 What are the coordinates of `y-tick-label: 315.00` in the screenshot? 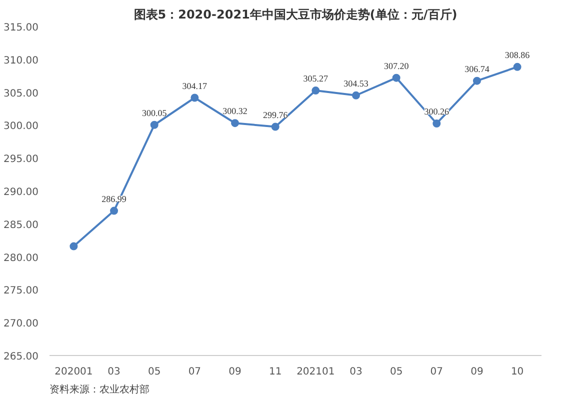 It's located at (21, 28).